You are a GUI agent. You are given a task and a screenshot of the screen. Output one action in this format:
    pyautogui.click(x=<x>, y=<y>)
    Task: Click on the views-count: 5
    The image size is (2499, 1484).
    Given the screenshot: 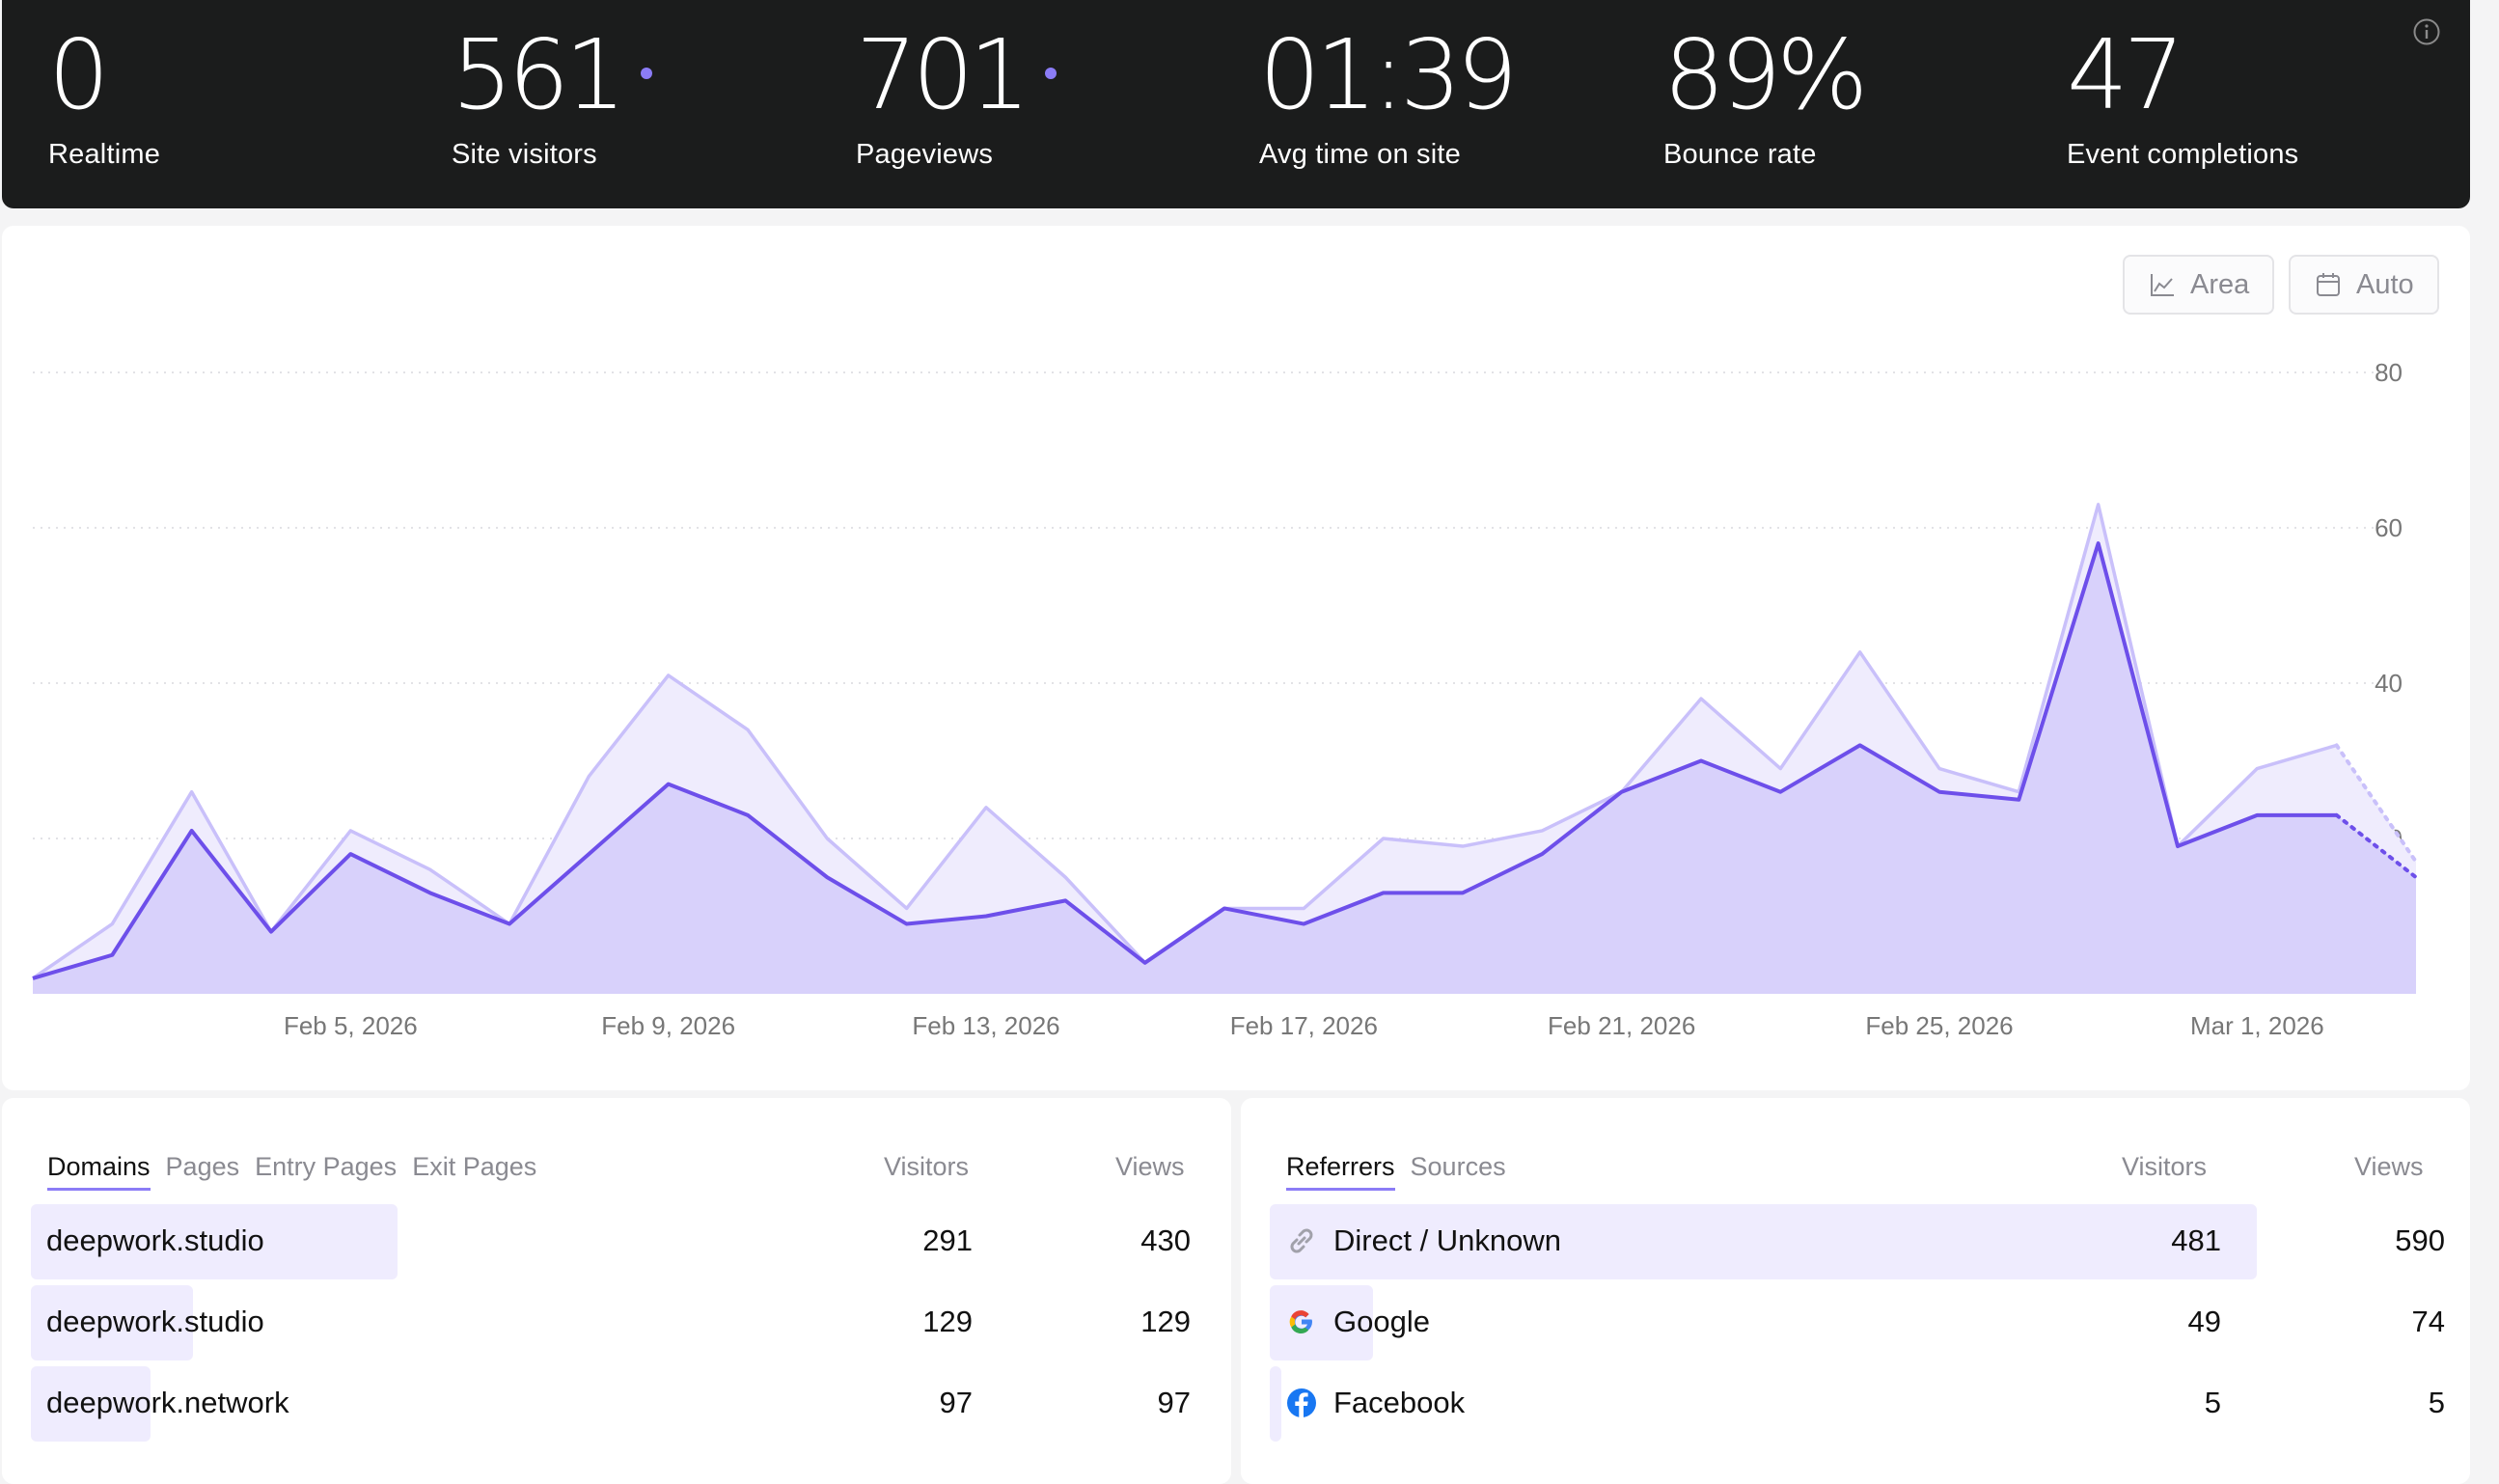 What is the action you would take?
    pyautogui.click(x=2436, y=1402)
    